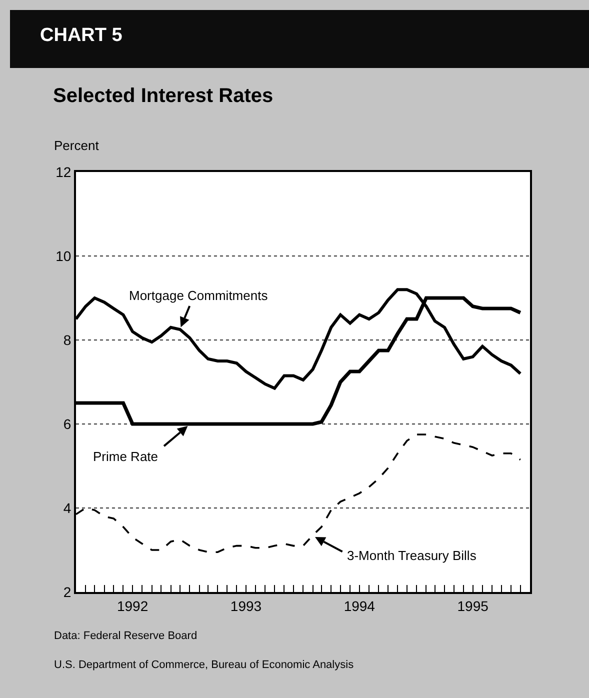  Describe the element at coordinates (204, 665) in the screenshot. I see `text: U.S. Department of Commerce, Bureau of Economic Analysis` at that location.